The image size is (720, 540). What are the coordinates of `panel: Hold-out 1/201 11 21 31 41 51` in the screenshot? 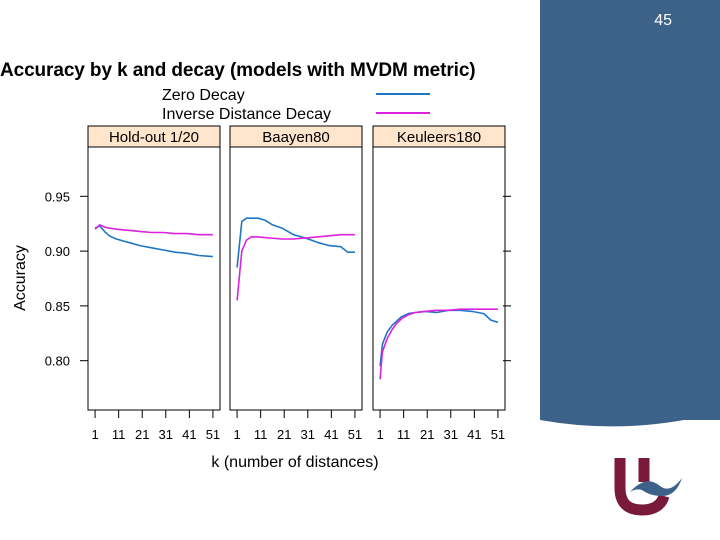 It's located at (154, 283).